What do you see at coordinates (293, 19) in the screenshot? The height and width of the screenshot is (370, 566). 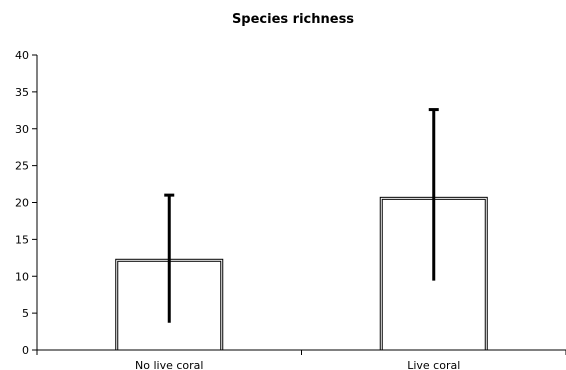 I see `chart-title: Species richness` at bounding box center [293, 19].